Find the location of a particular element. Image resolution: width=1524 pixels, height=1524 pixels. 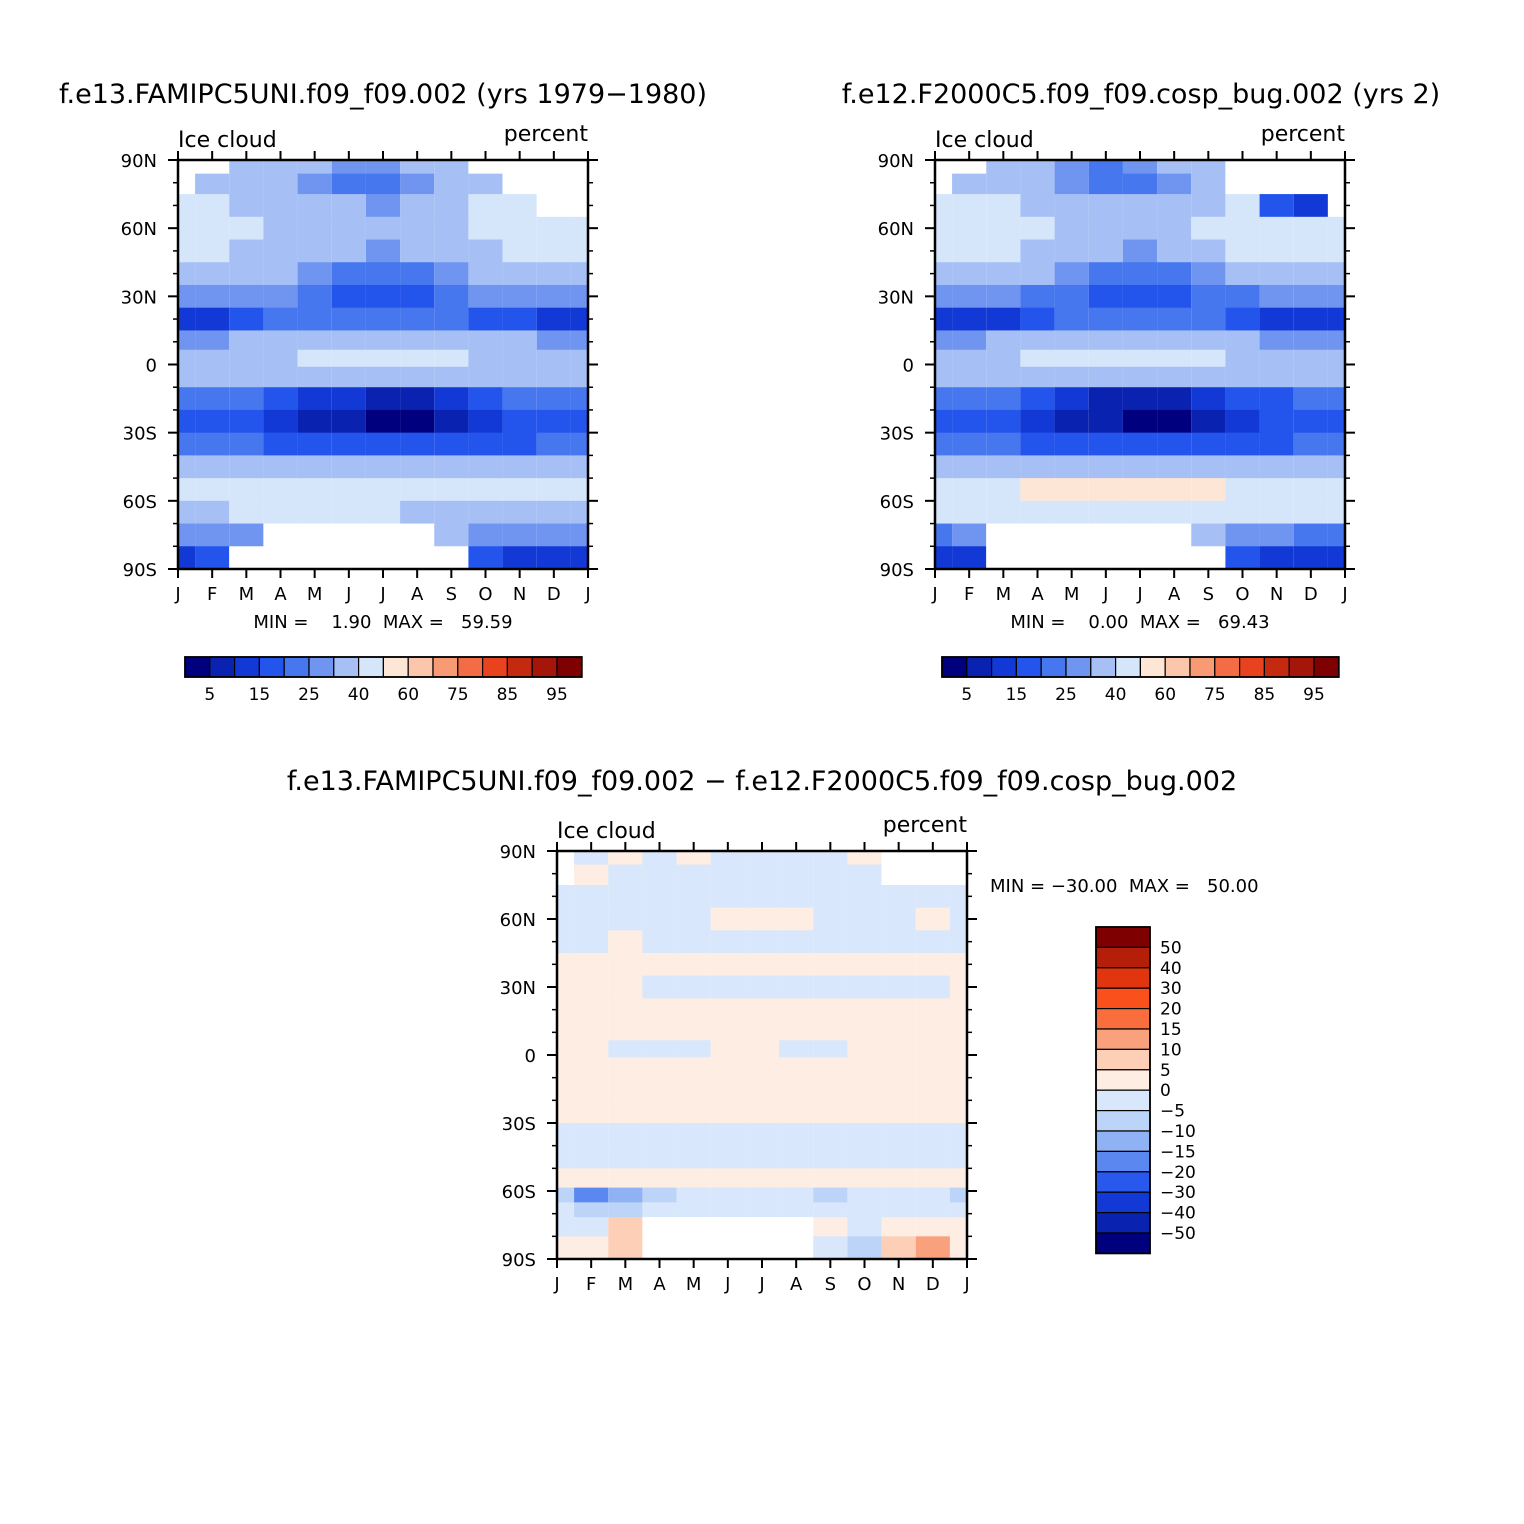

colorbar-label: 25 is located at coordinates (1066, 695).